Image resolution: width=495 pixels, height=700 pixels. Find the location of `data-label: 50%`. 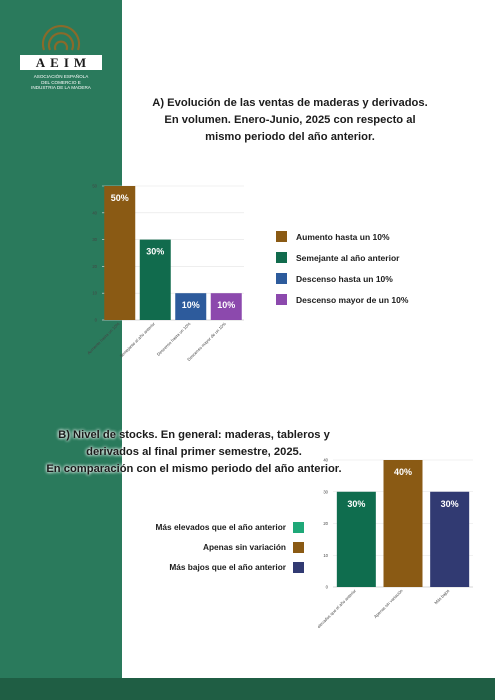

data-label: 50% is located at coordinates (120, 198).